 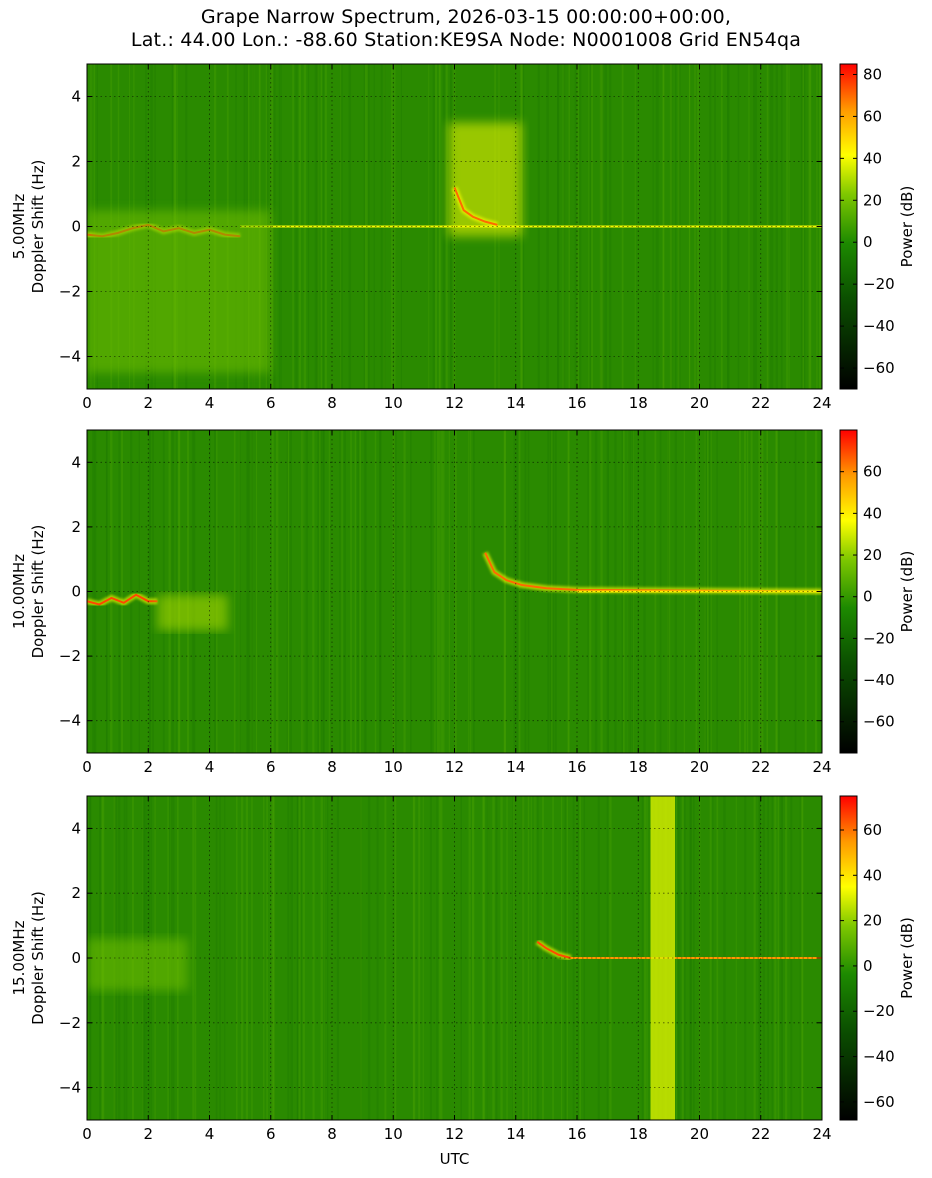 What do you see at coordinates (872, 74) in the screenshot?
I see `colorbar-tick-label: 80` at bounding box center [872, 74].